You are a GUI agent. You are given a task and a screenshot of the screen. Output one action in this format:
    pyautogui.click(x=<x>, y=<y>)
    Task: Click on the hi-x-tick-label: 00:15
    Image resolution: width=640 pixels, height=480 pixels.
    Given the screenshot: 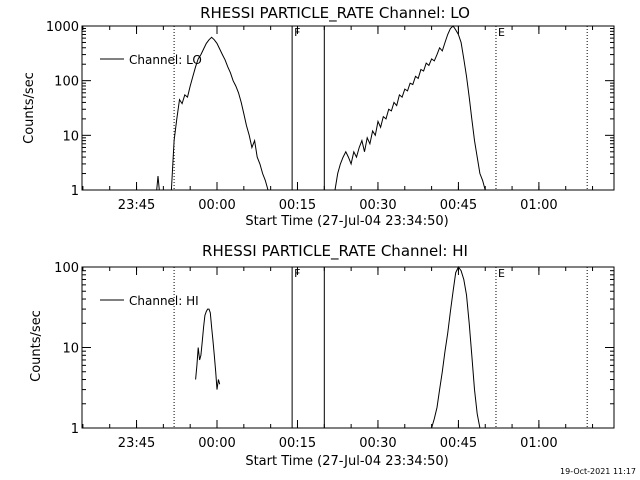 What is the action you would take?
    pyautogui.click(x=297, y=443)
    